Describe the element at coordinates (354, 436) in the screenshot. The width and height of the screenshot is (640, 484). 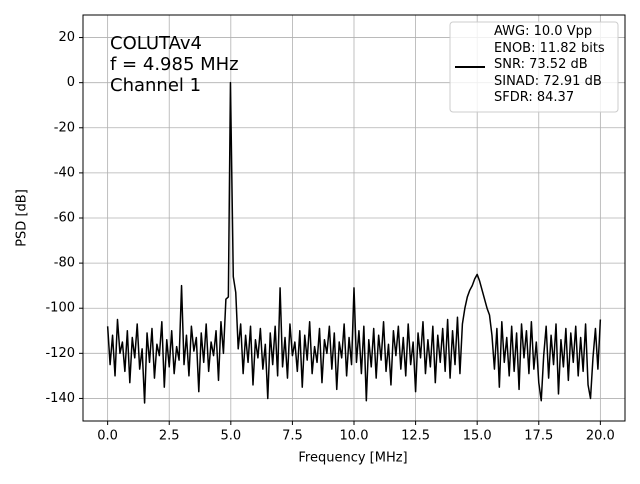
I see `x-tick-label: 10.0` at that location.